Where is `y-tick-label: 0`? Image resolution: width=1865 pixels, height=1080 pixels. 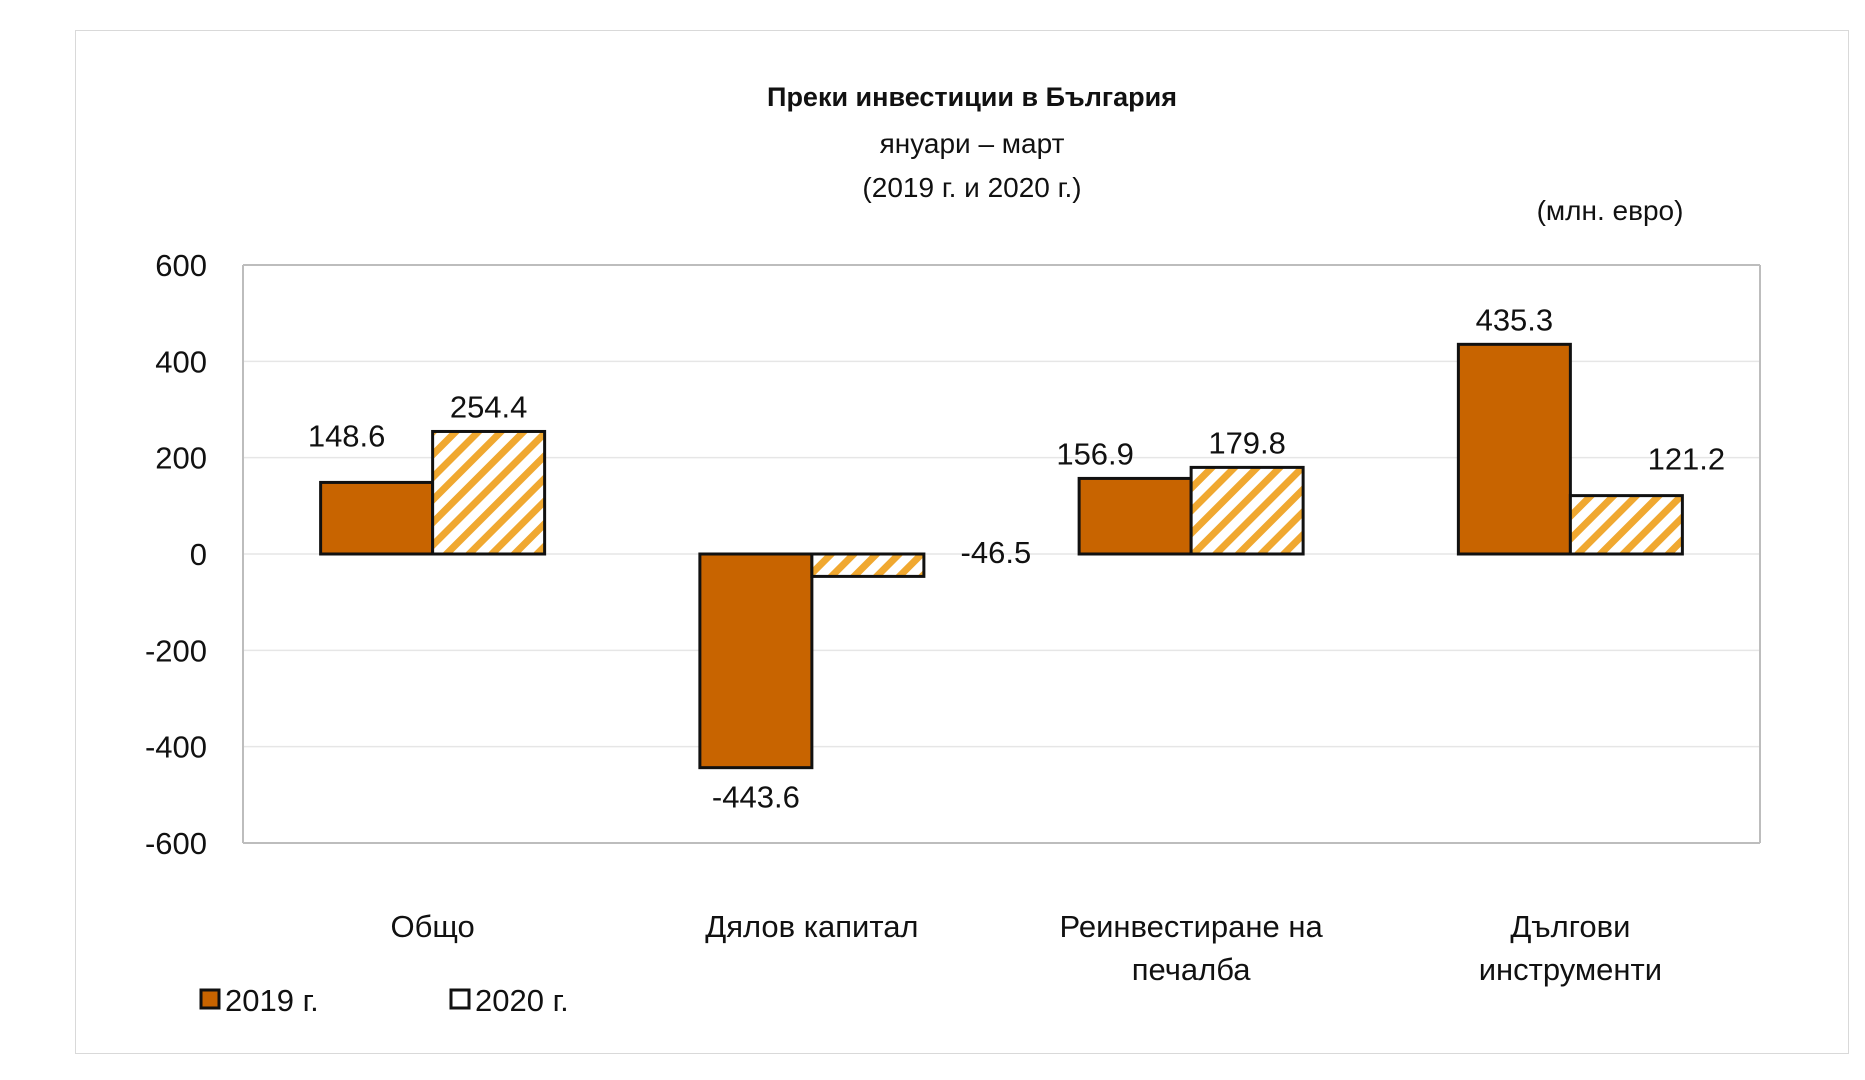 y-tick-label: 0 is located at coordinates (198, 554).